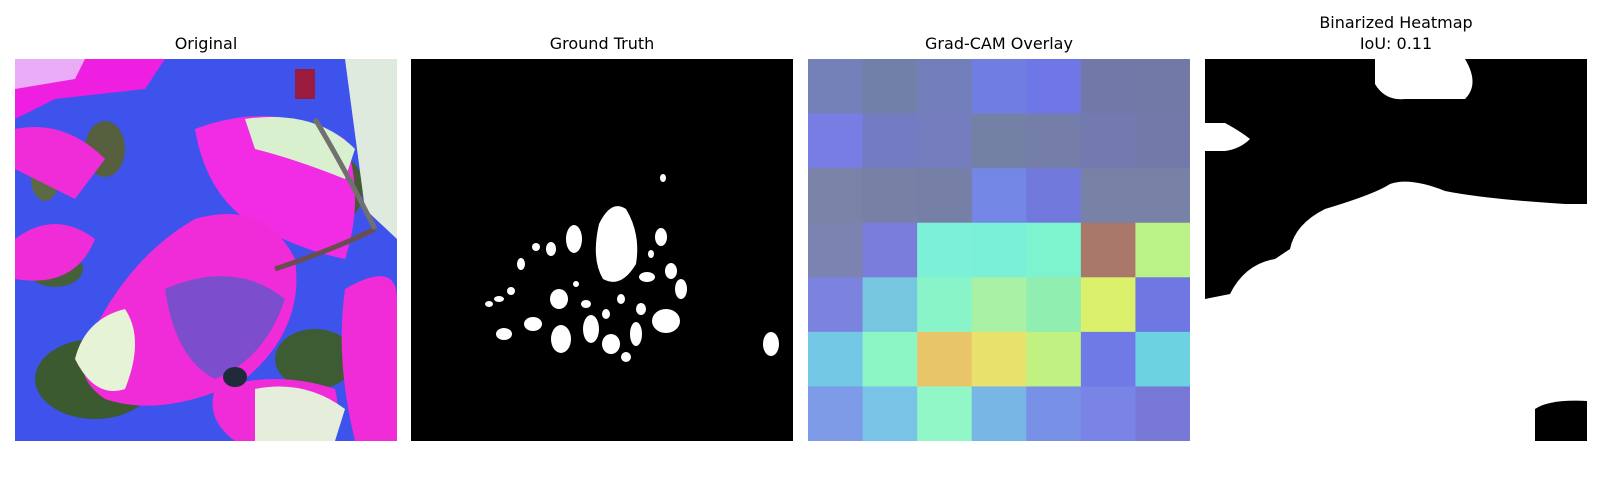  I want to click on panel-title-gradcam-overlay: Grad-CAM Overlay, so click(999, 44).